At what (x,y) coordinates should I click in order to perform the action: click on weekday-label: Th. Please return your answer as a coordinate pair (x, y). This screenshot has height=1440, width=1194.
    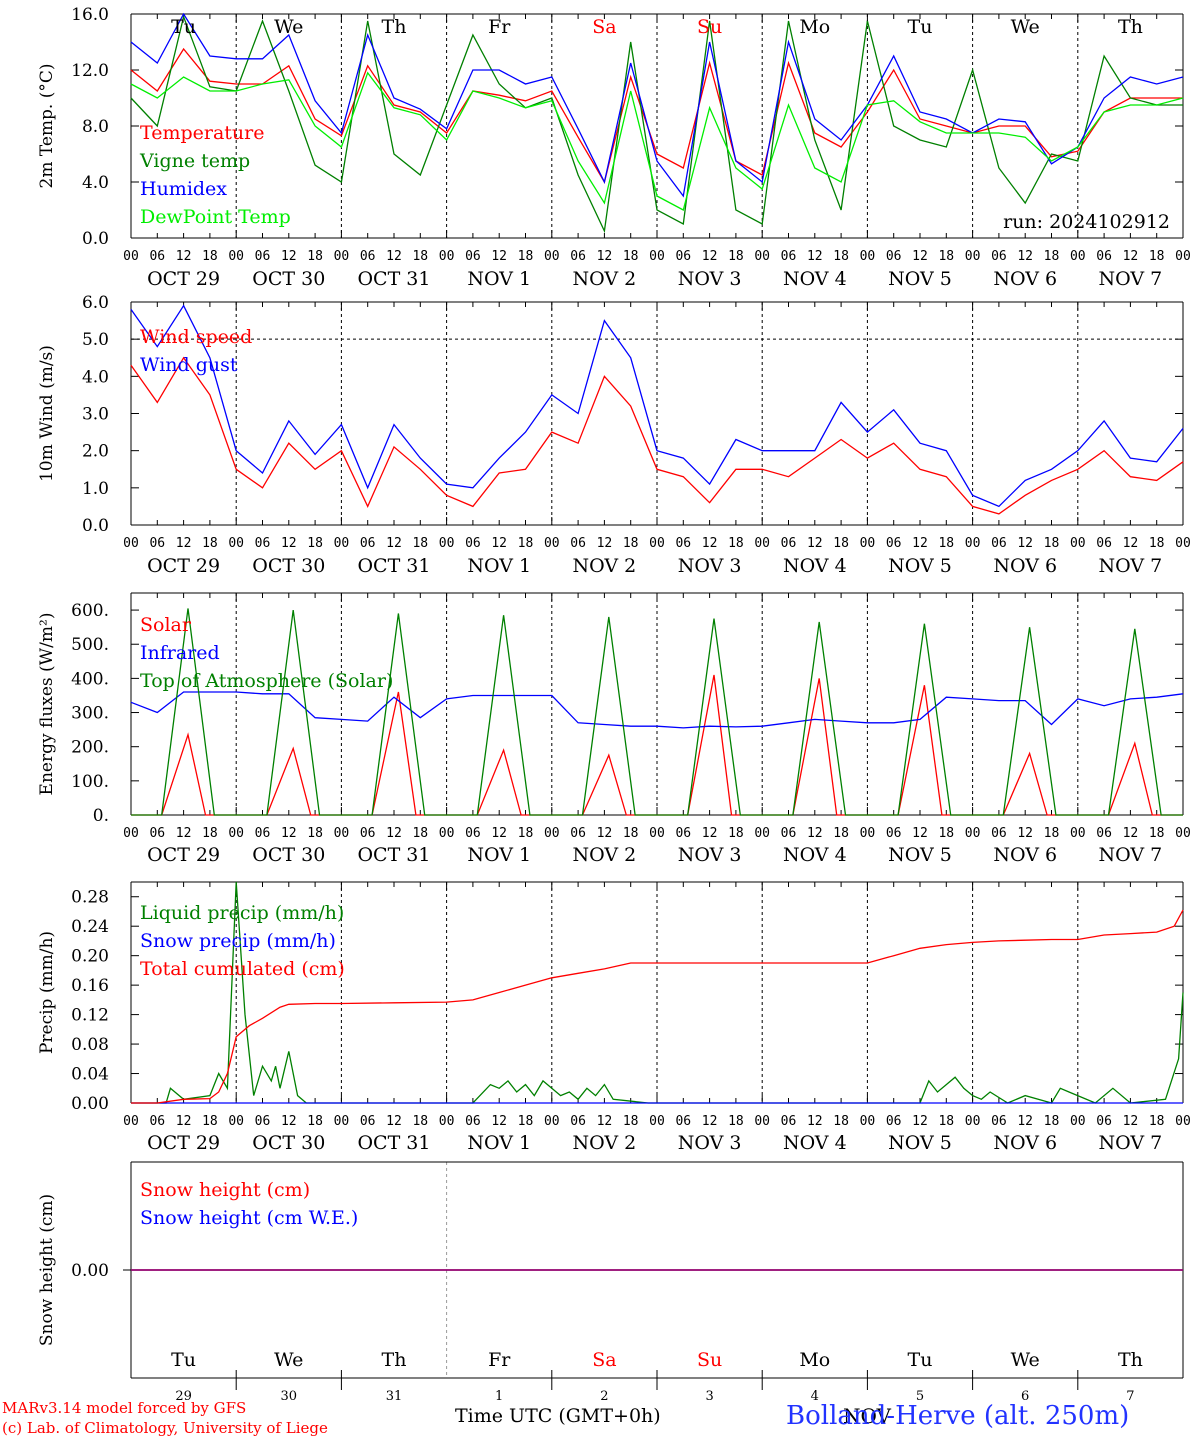
    Looking at the image, I should click on (1130, 1360).